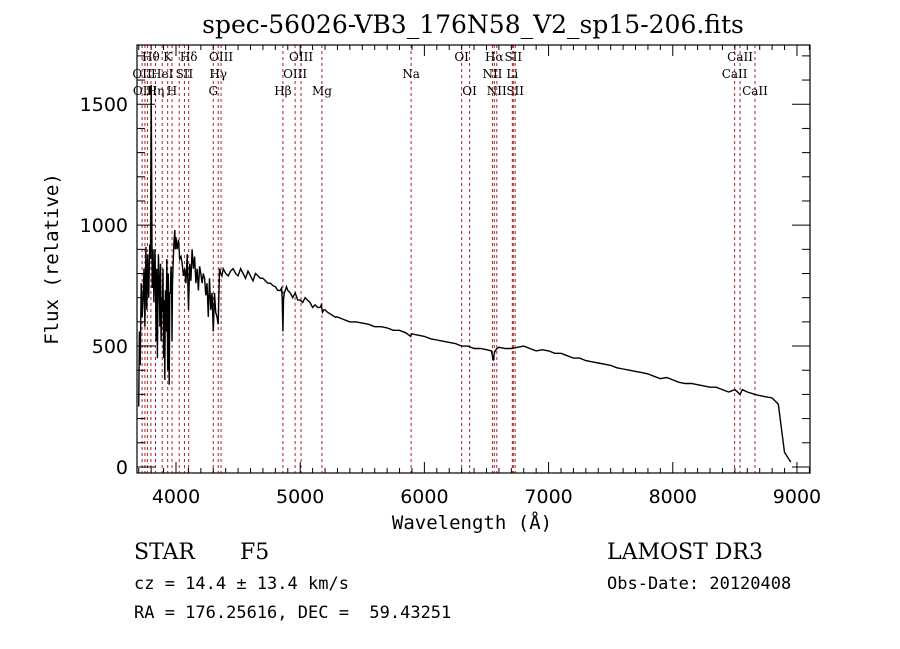  What do you see at coordinates (218, 74) in the screenshot?
I see `line-label: Hγ` at bounding box center [218, 74].